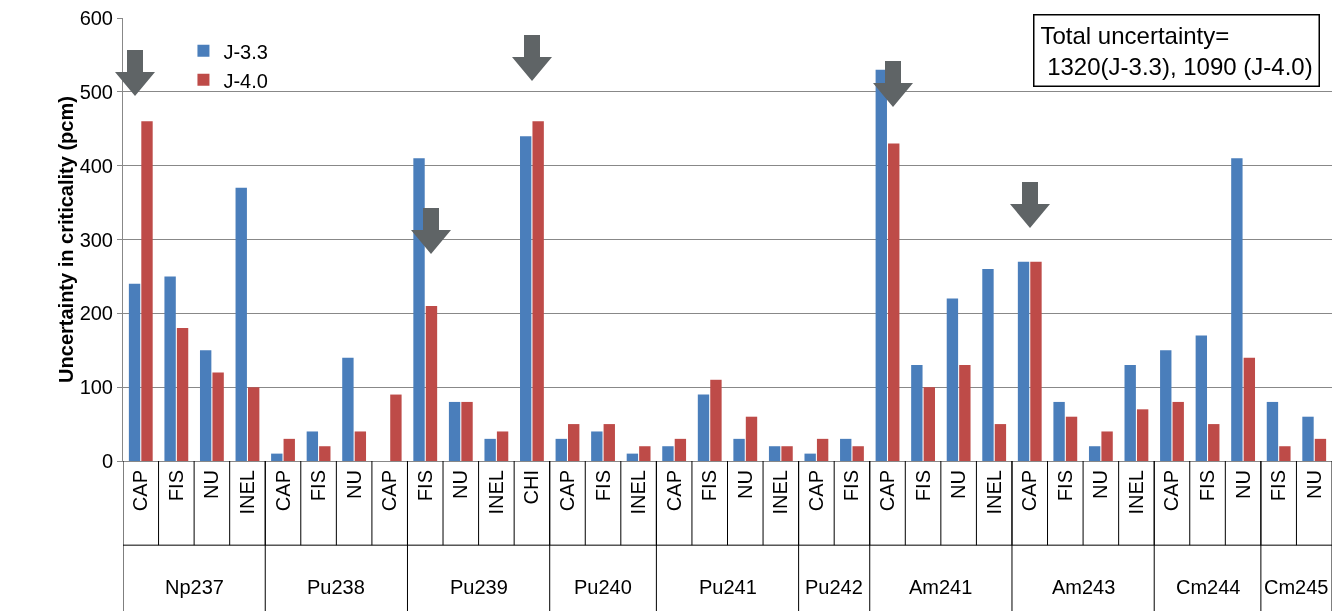 The width and height of the screenshot is (1336, 611). Describe the element at coordinates (96, 239) in the screenshot. I see `y-tick-label: 300` at that location.